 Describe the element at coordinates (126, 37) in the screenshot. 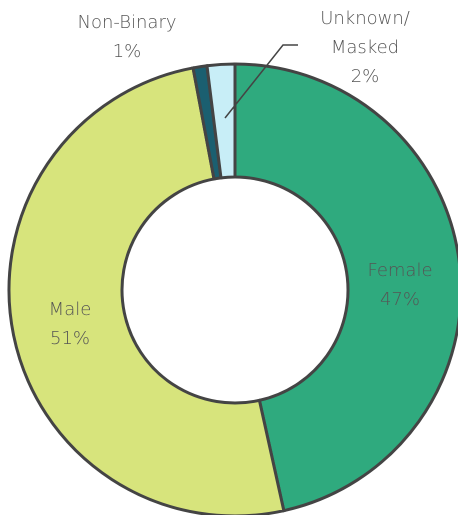

I see `slice-label: Non-Binary 1%` at that location.